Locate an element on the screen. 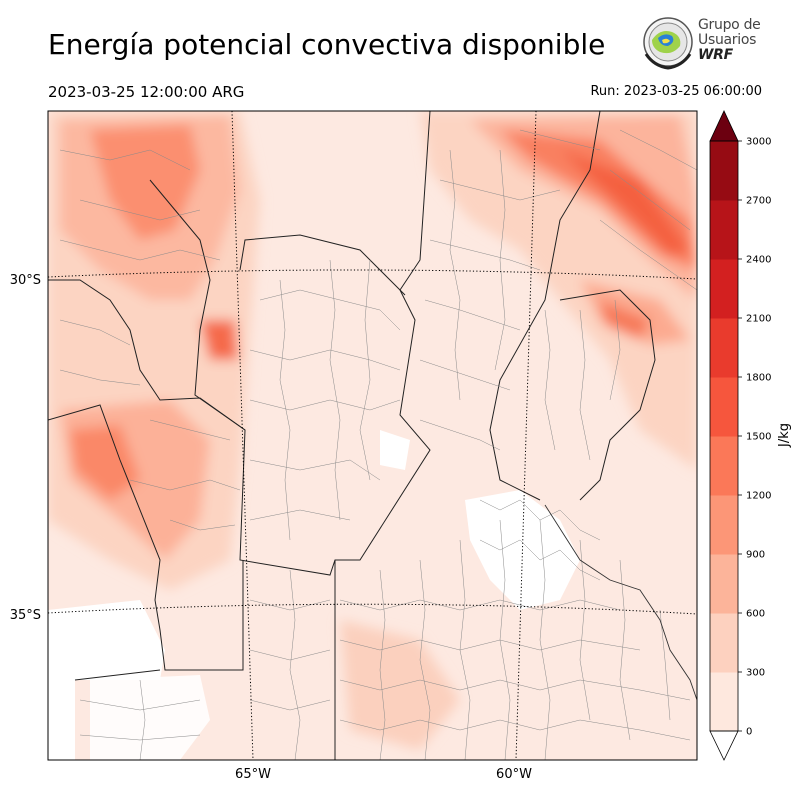 This screenshot has width=800, height=800. colorbar-tick-label: 1800 is located at coordinates (758, 378).